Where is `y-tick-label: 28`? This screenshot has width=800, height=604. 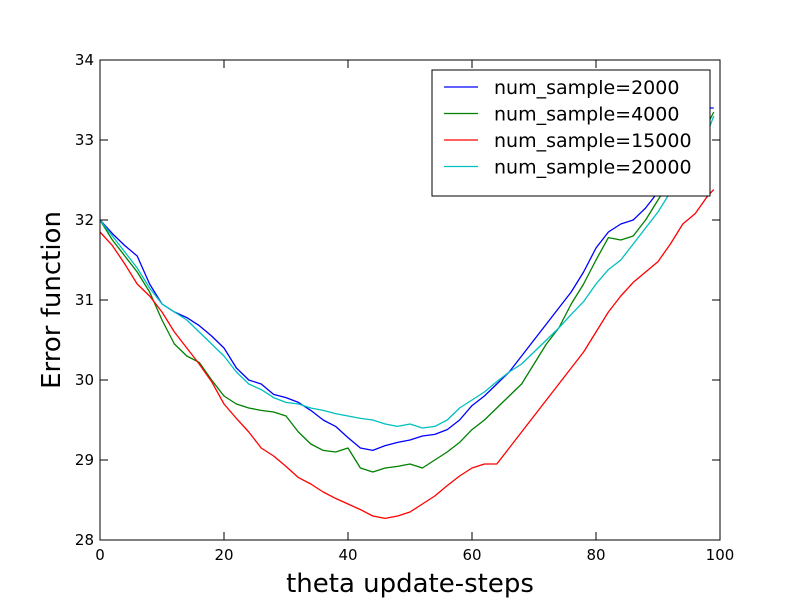
y-tick-label: 28 is located at coordinates (84, 540).